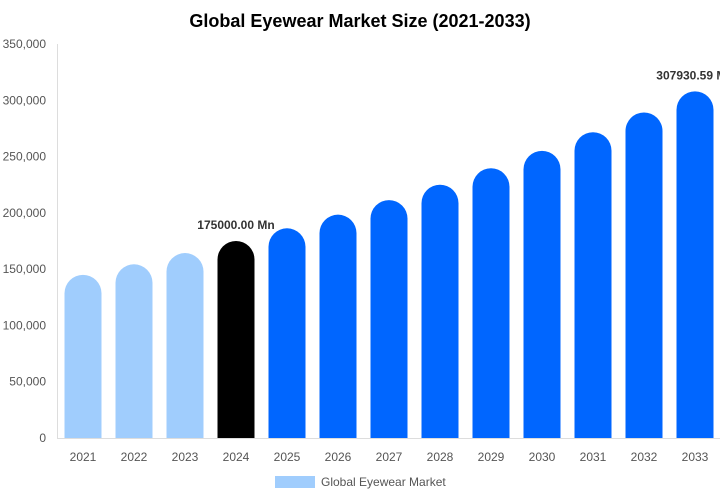 Image resolution: width=720 pixels, height=500 pixels. Describe the element at coordinates (185, 345) in the screenshot. I see `bar-2023` at that location.